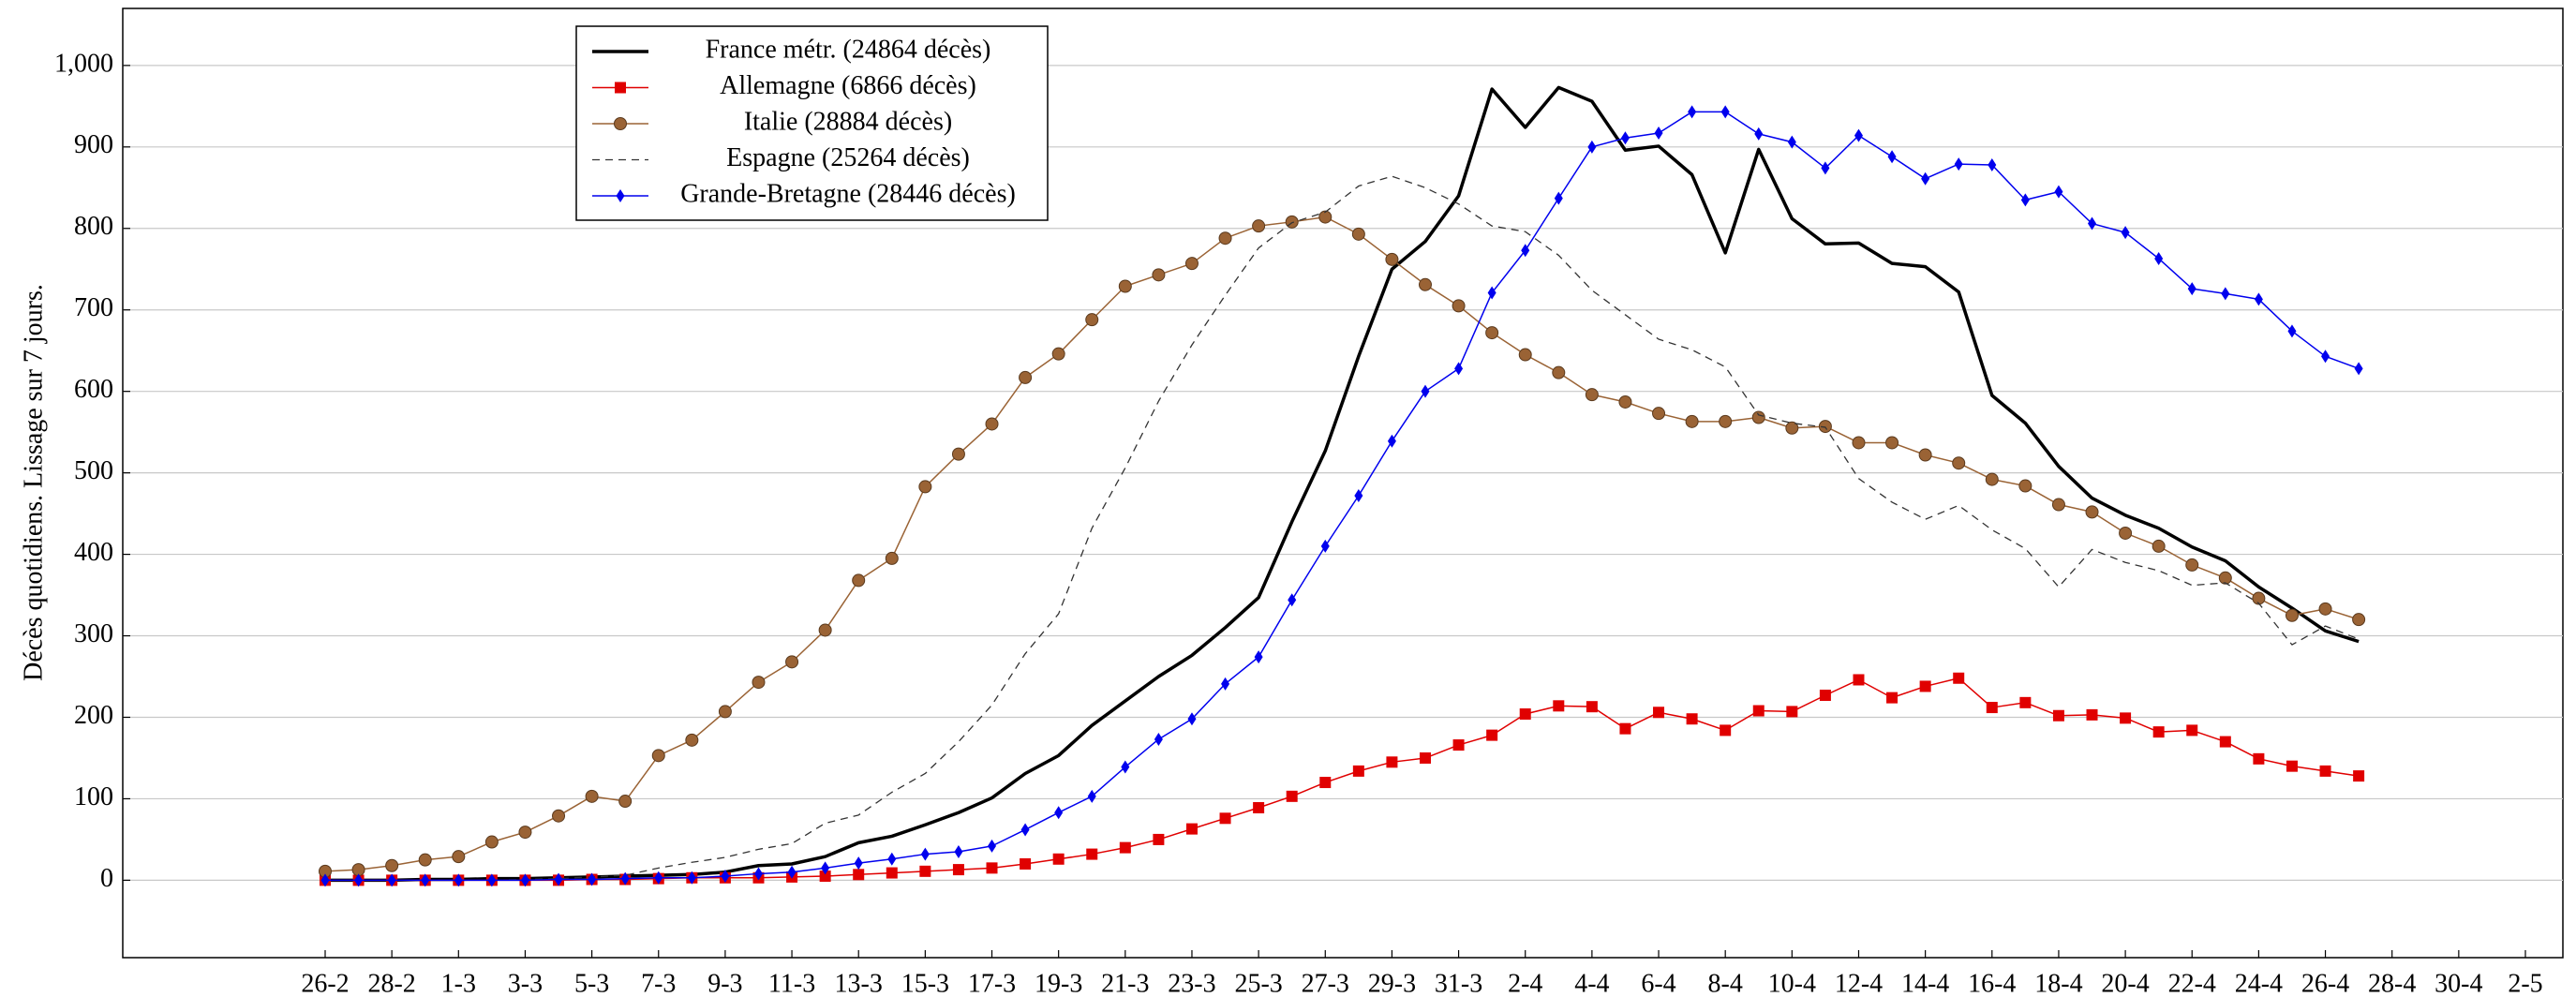 This screenshot has height=997, width=2576. Describe the element at coordinates (1792, 983) in the screenshot. I see `x-tick-label: 10-4` at that location.